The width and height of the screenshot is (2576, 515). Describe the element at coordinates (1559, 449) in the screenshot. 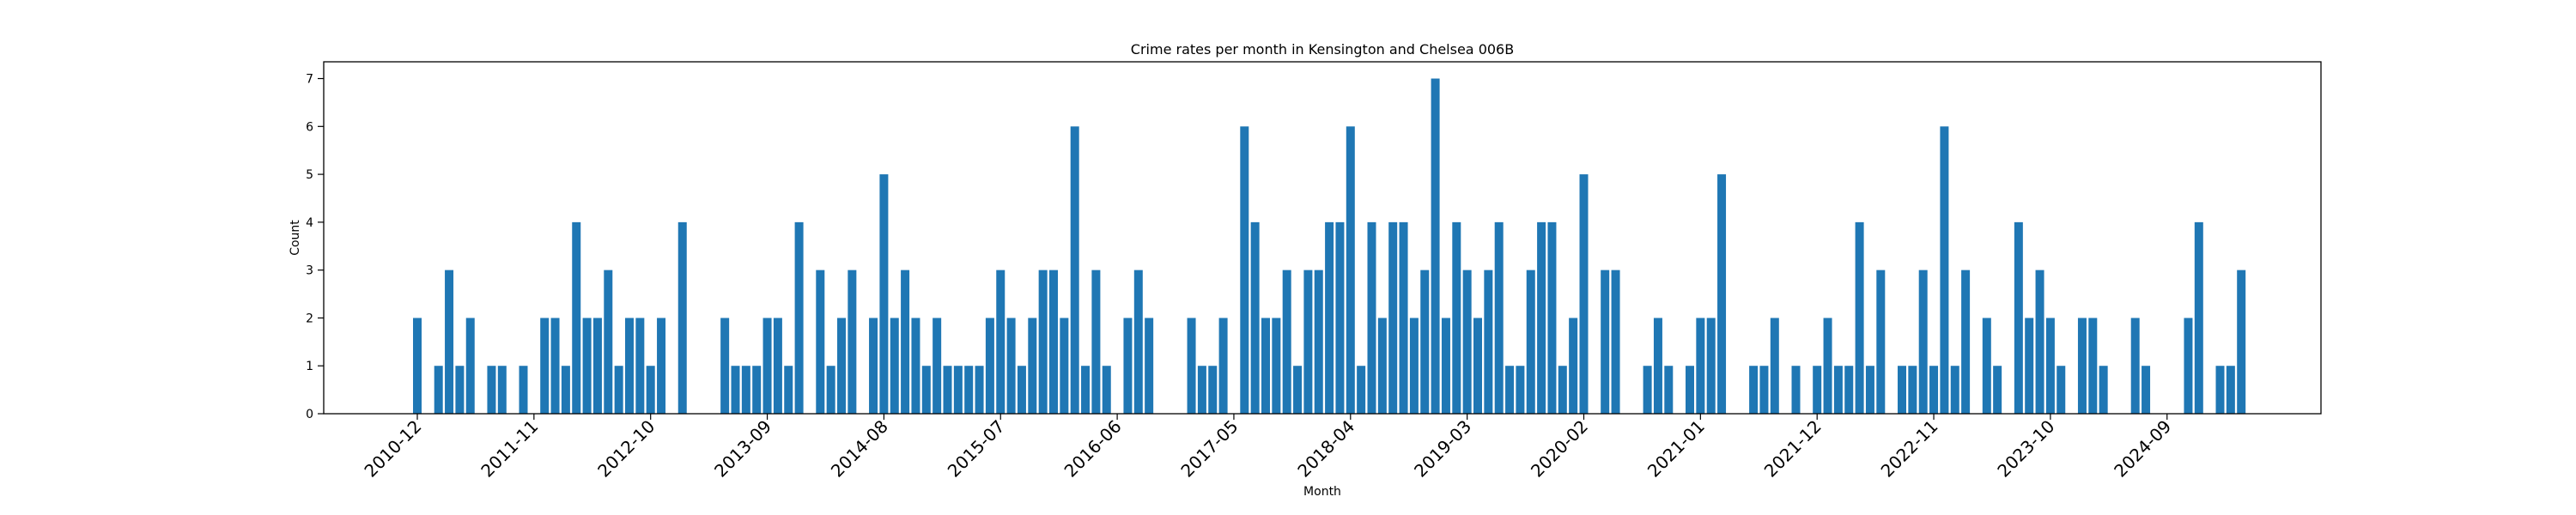

I see `x-tick-label: 2020-02` at that location.